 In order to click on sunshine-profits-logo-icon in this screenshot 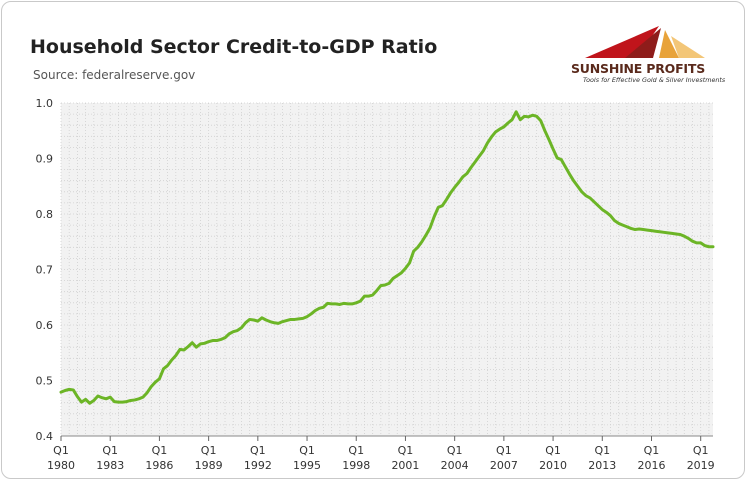, I will do `click(645, 42)`.